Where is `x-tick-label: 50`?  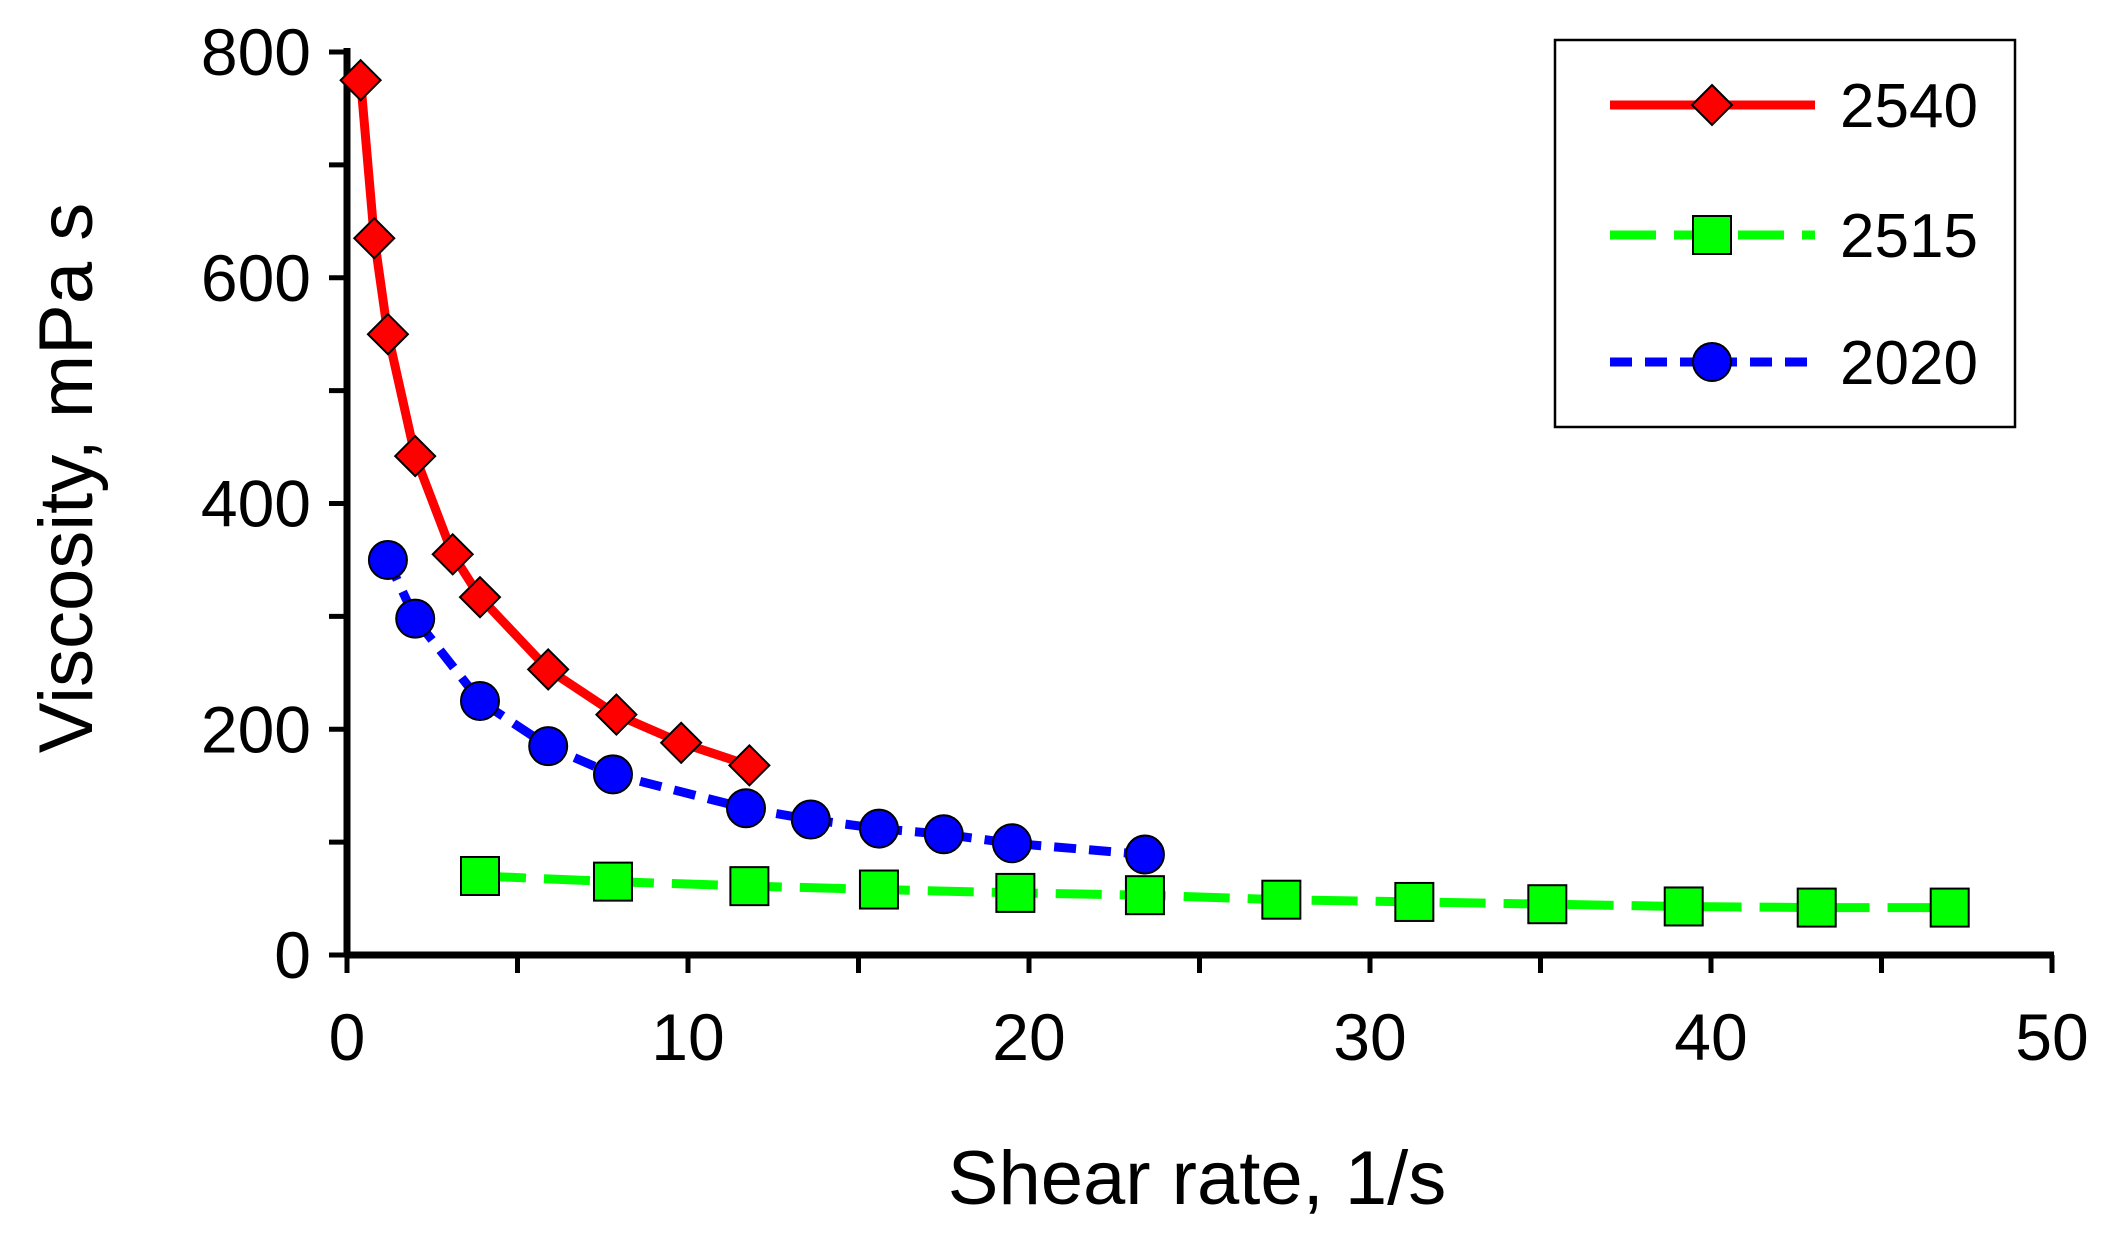 x-tick-label: 50 is located at coordinates (2051, 1037).